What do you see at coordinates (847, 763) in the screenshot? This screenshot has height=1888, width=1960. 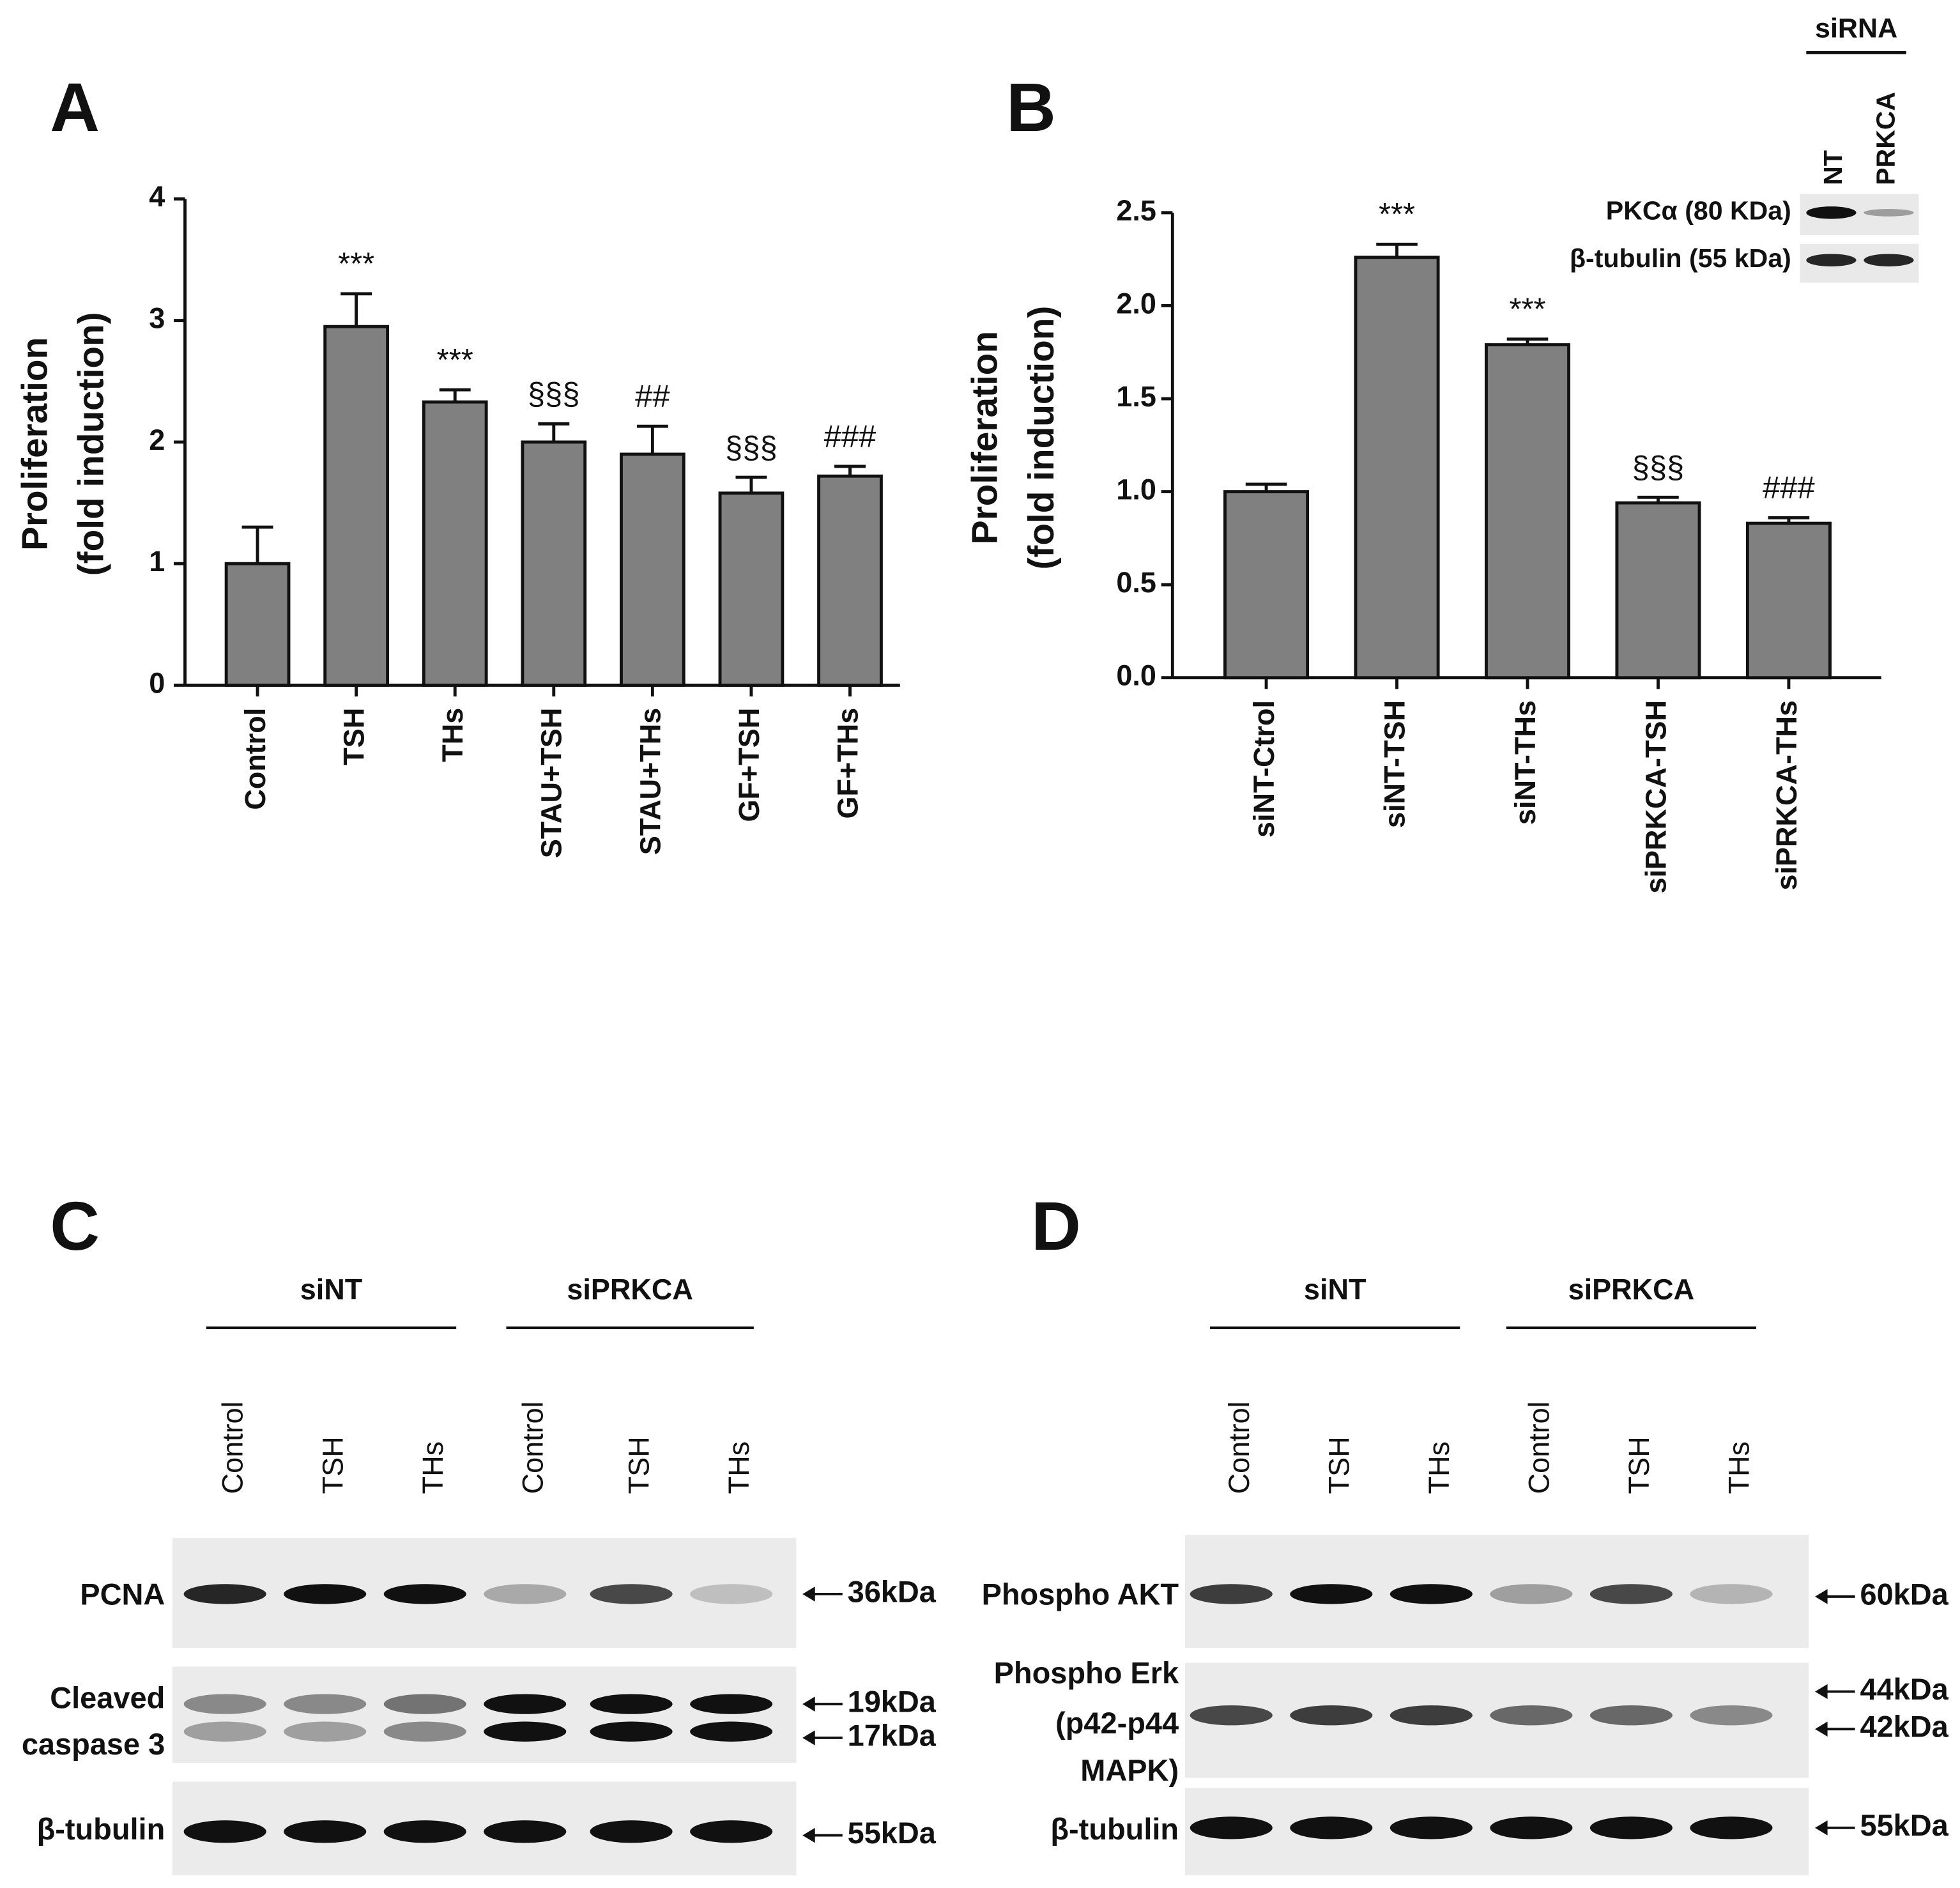 I see `x-tick-label: GF+THs` at bounding box center [847, 763].